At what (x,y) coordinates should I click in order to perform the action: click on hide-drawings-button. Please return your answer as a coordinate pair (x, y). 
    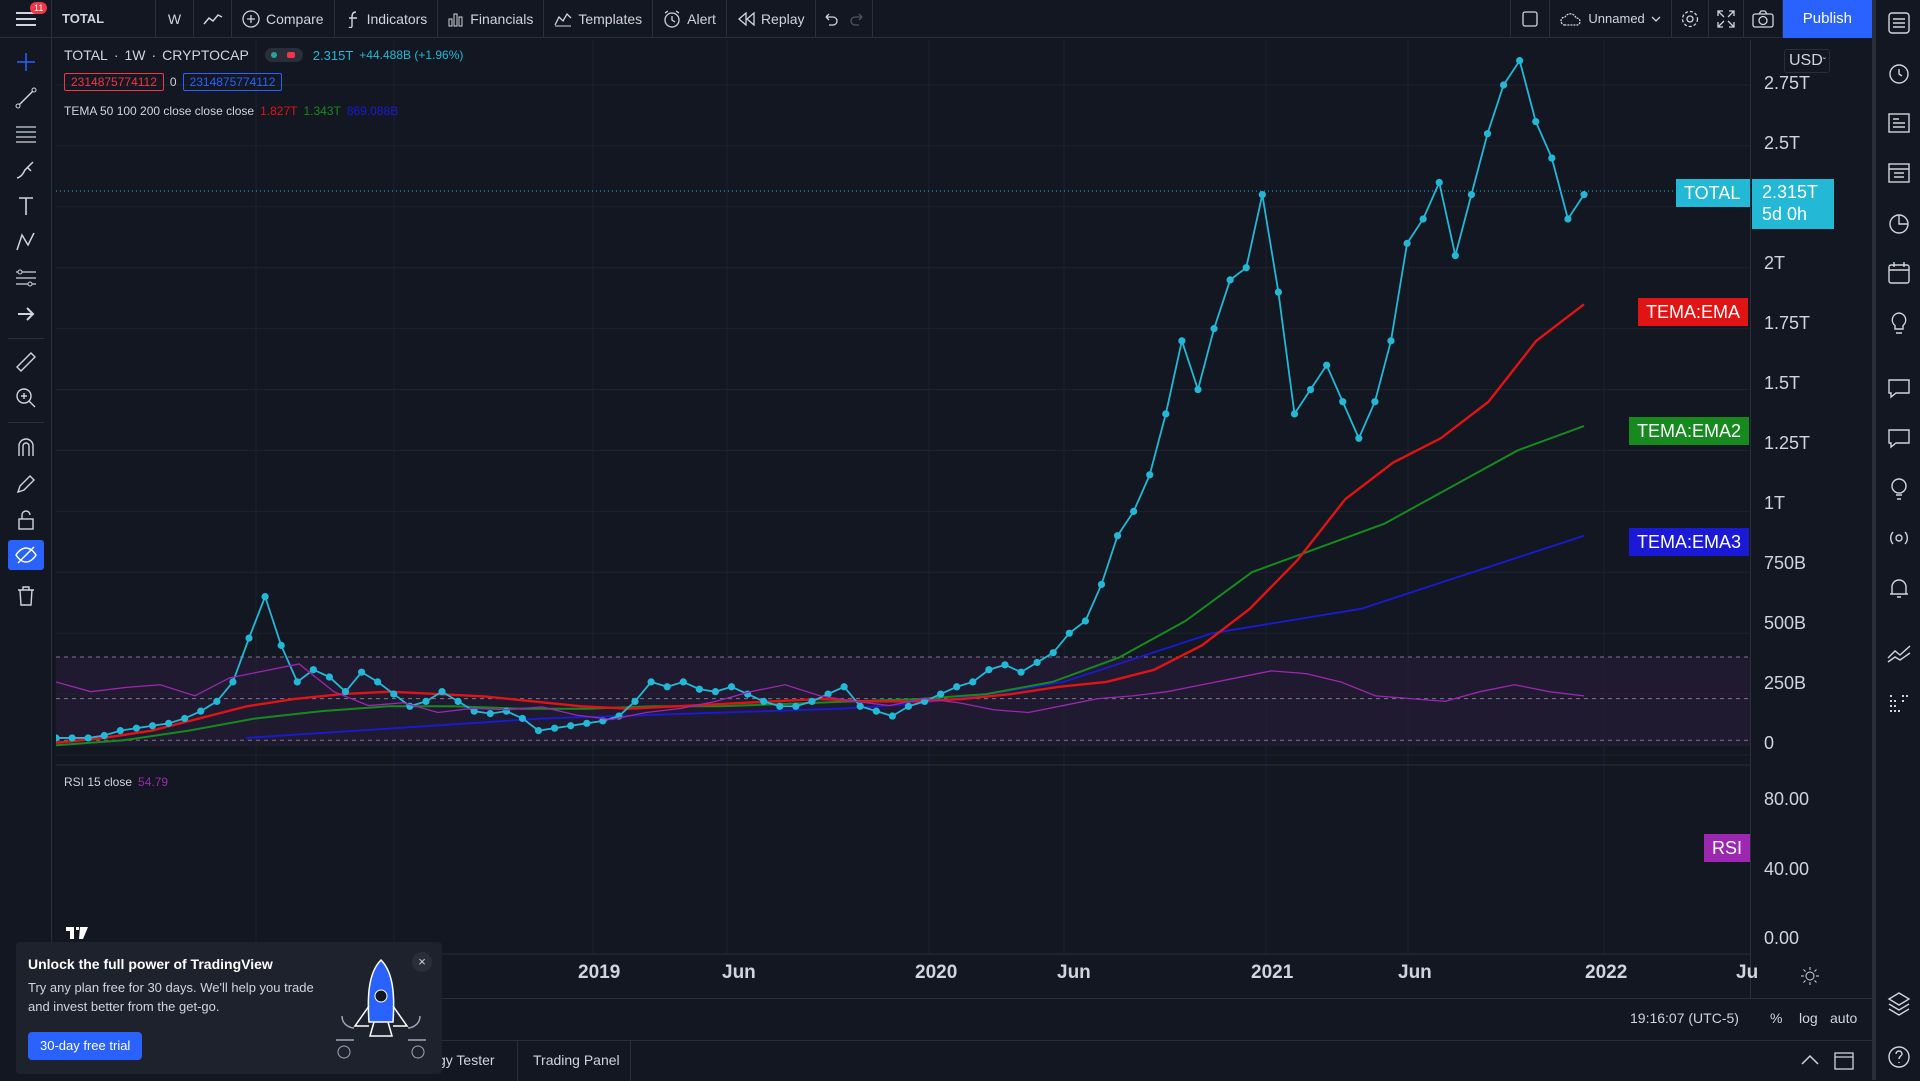
    Looking at the image, I should click on (26, 555).